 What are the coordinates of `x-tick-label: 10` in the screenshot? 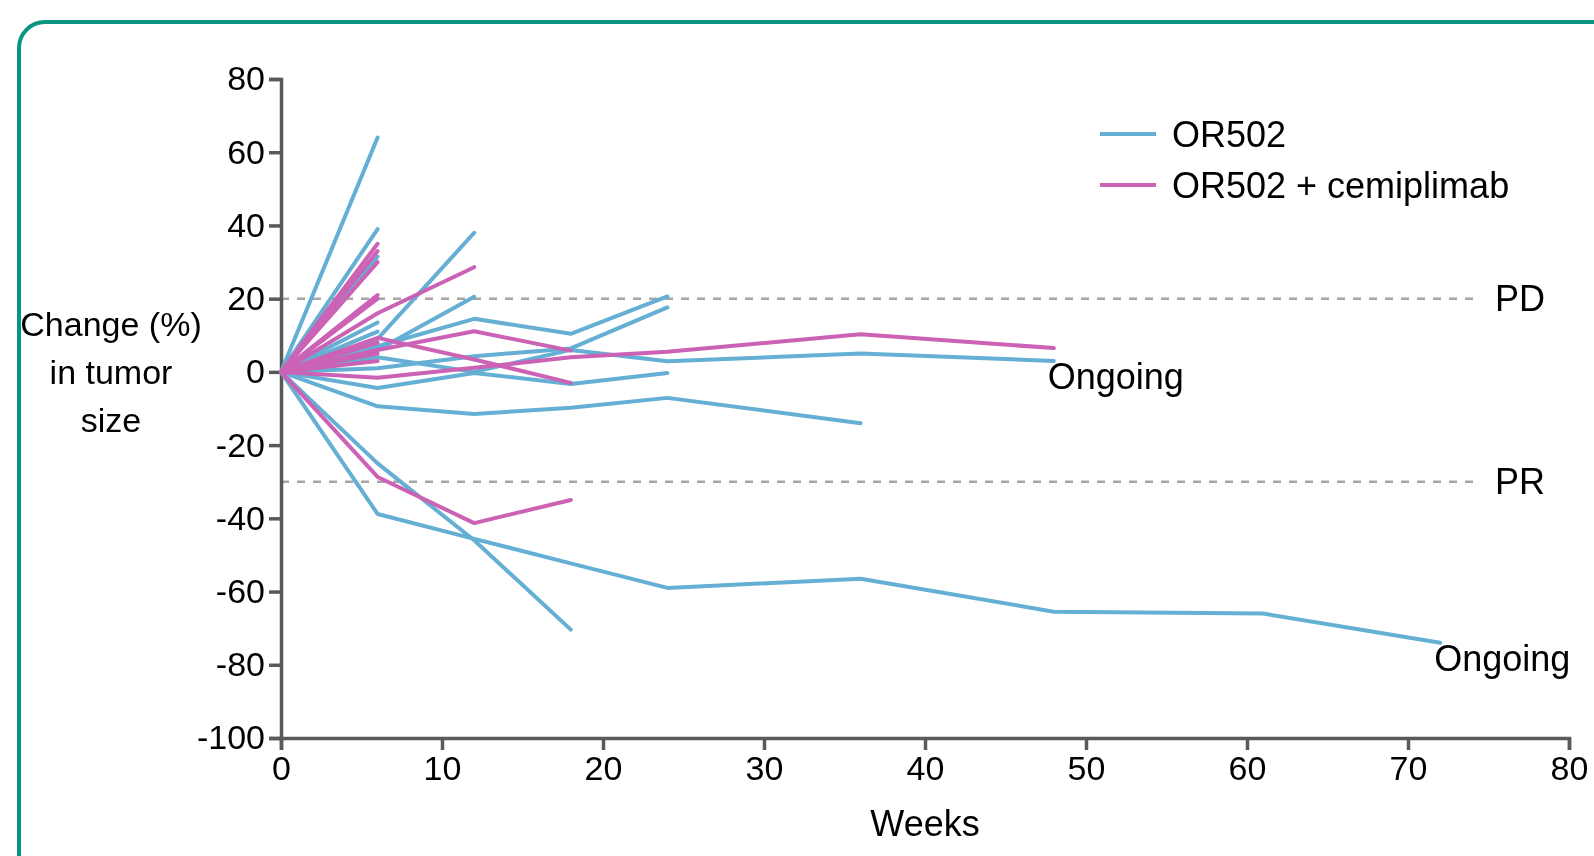 It's located at (442, 768).